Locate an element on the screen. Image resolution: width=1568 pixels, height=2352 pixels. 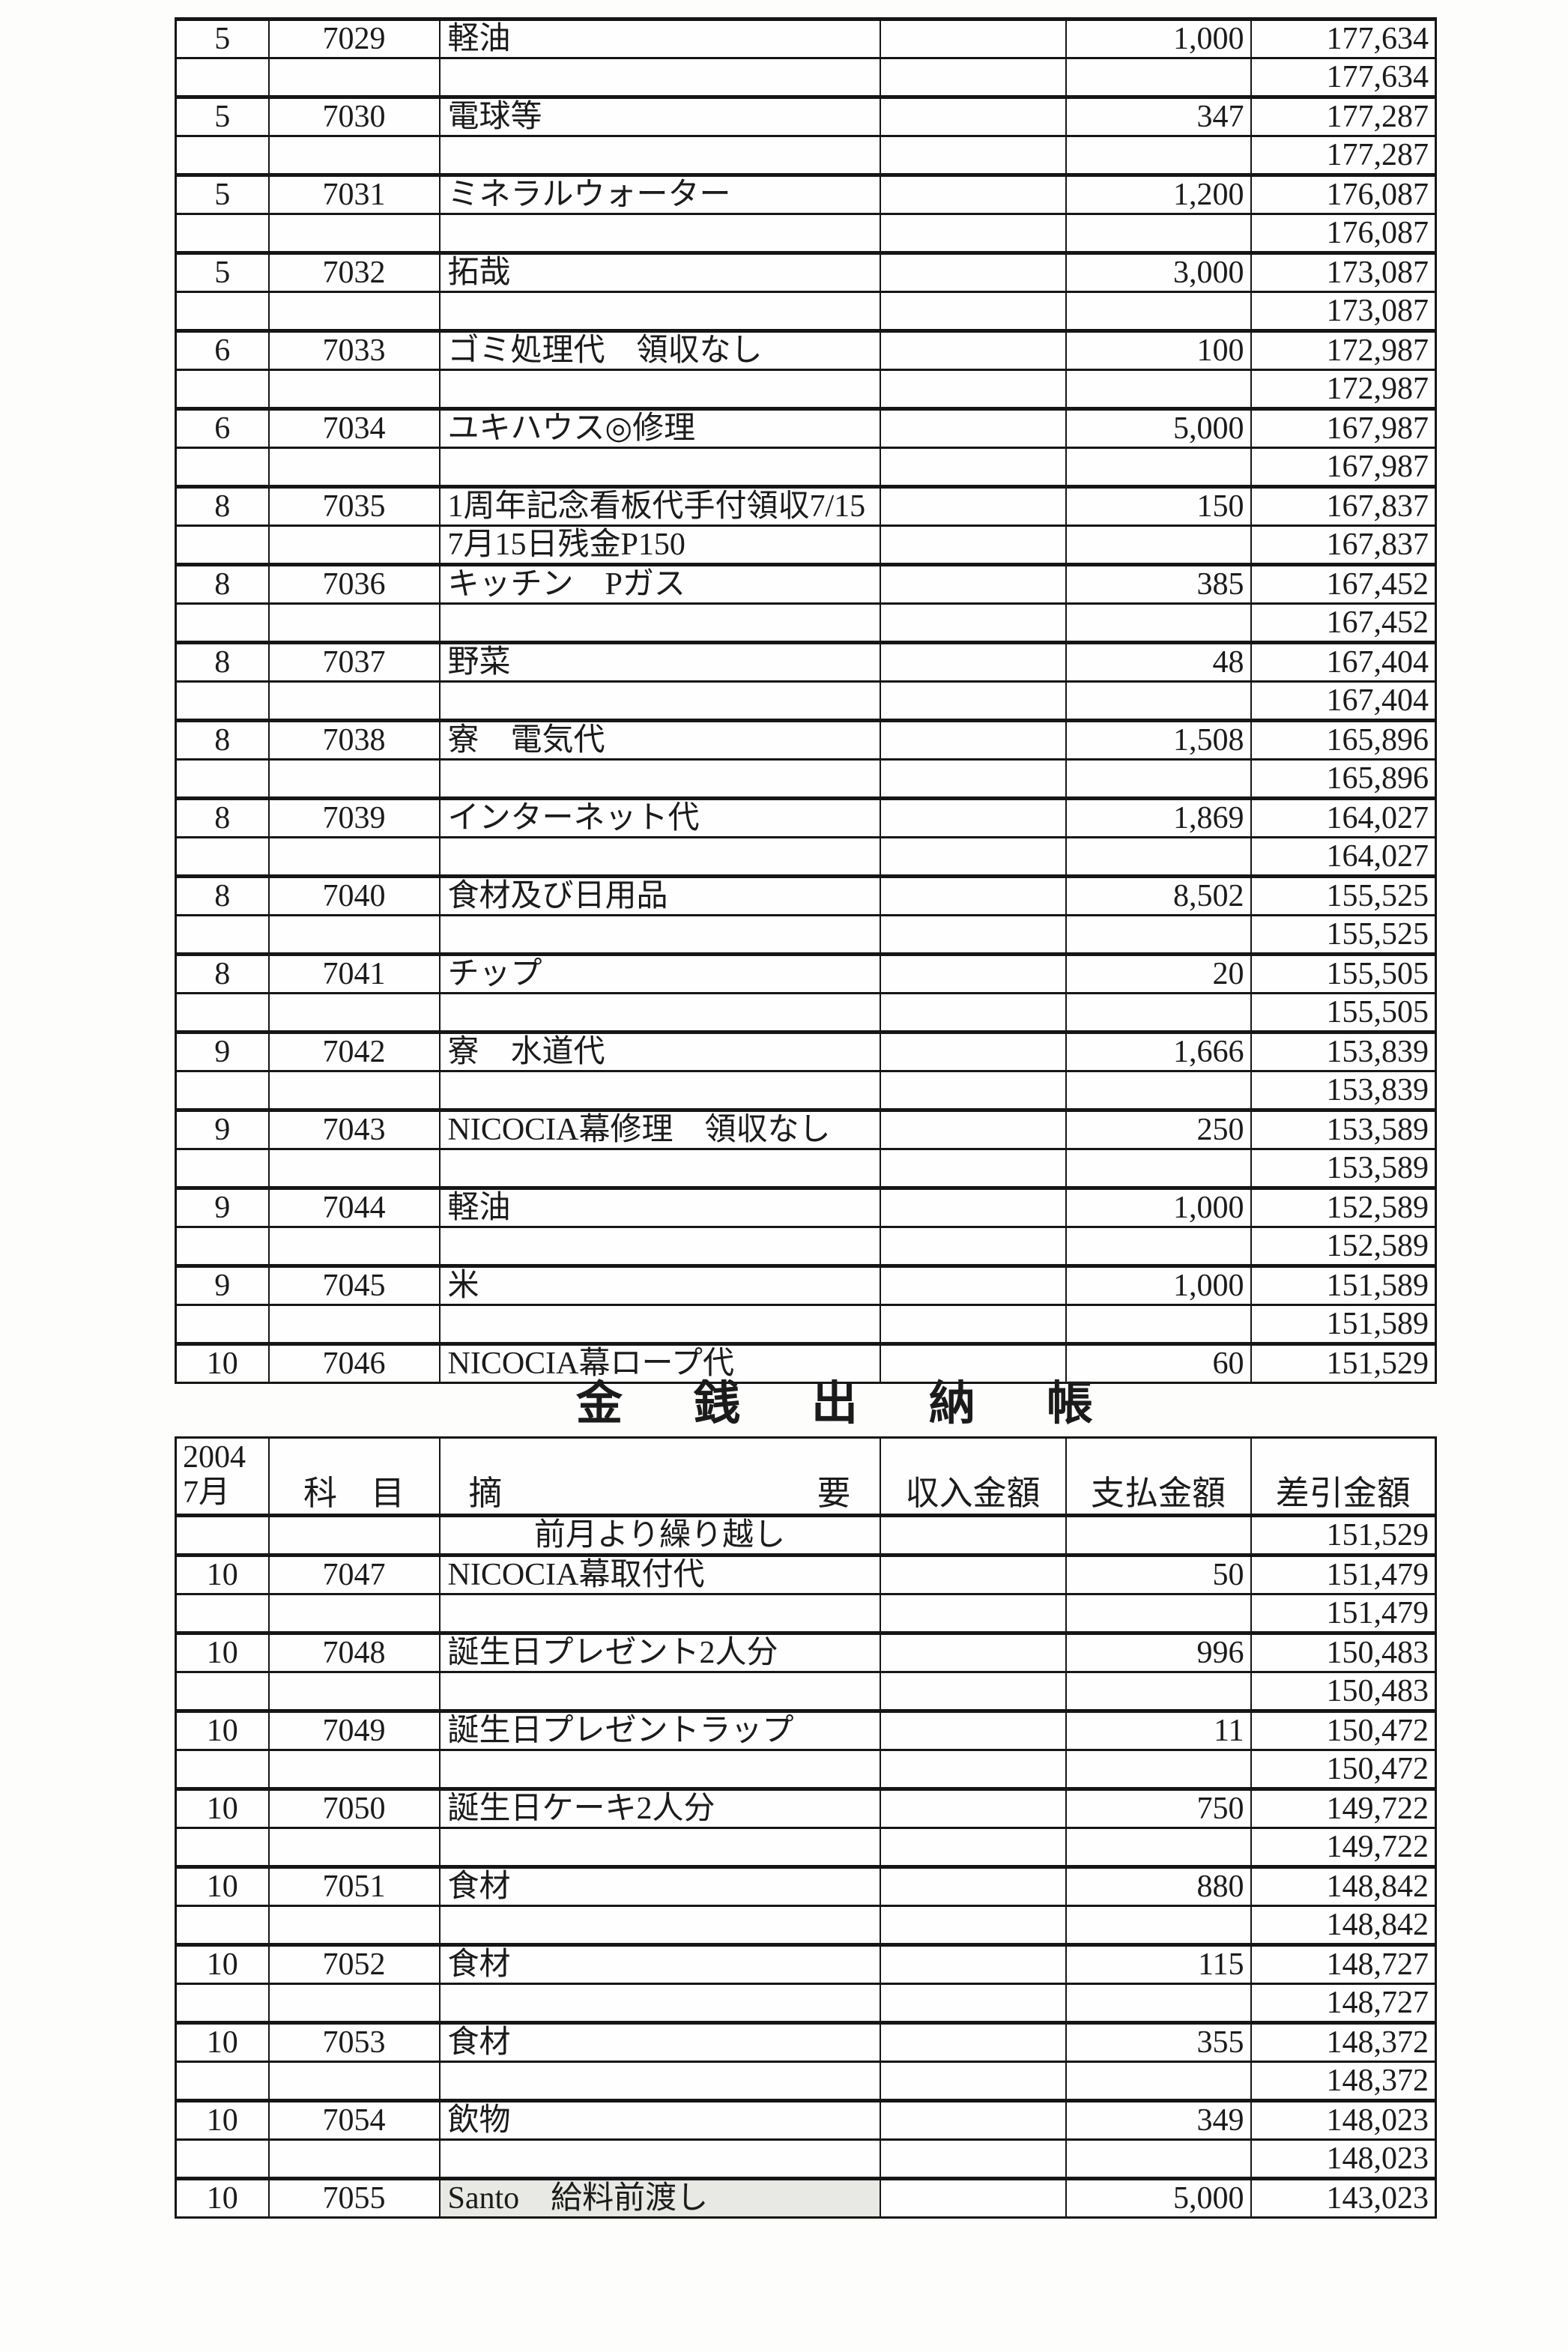
cell-code: 7038 is located at coordinates (354, 740).